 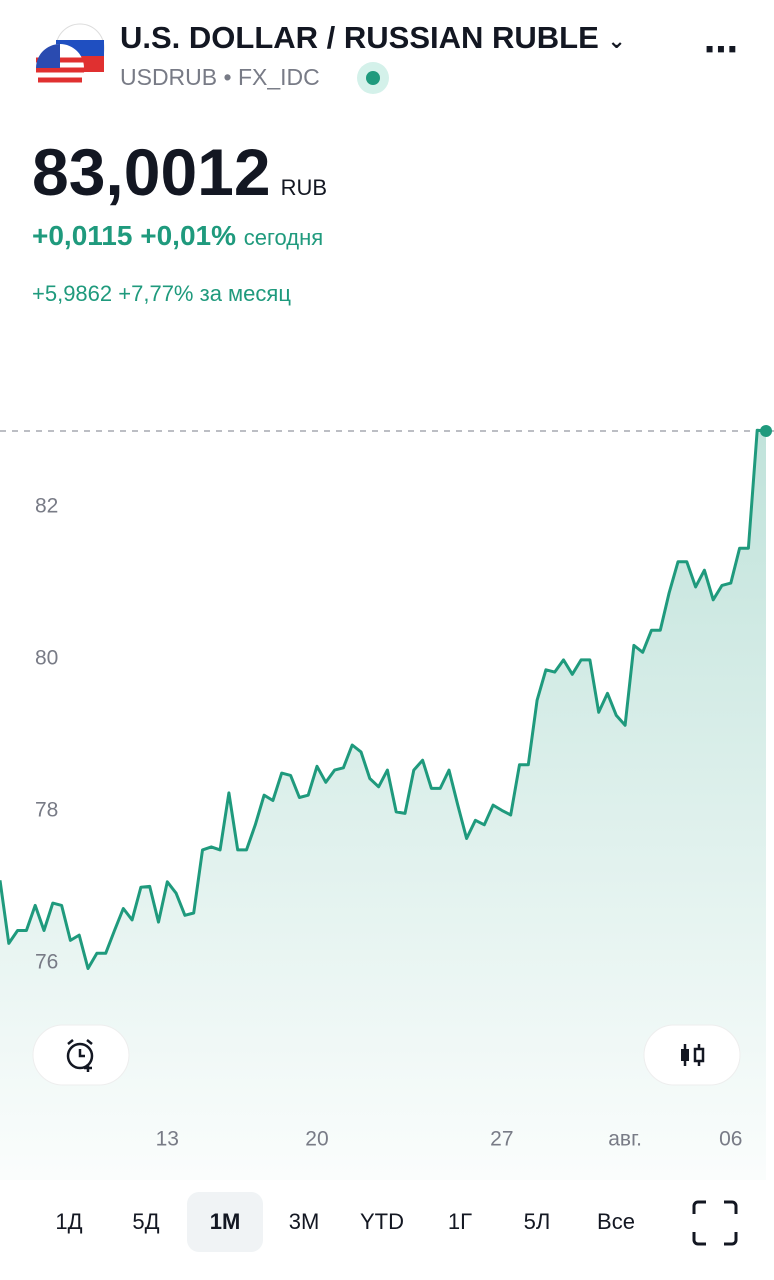 I want to click on exchange: FX_IDC, so click(x=278, y=77).